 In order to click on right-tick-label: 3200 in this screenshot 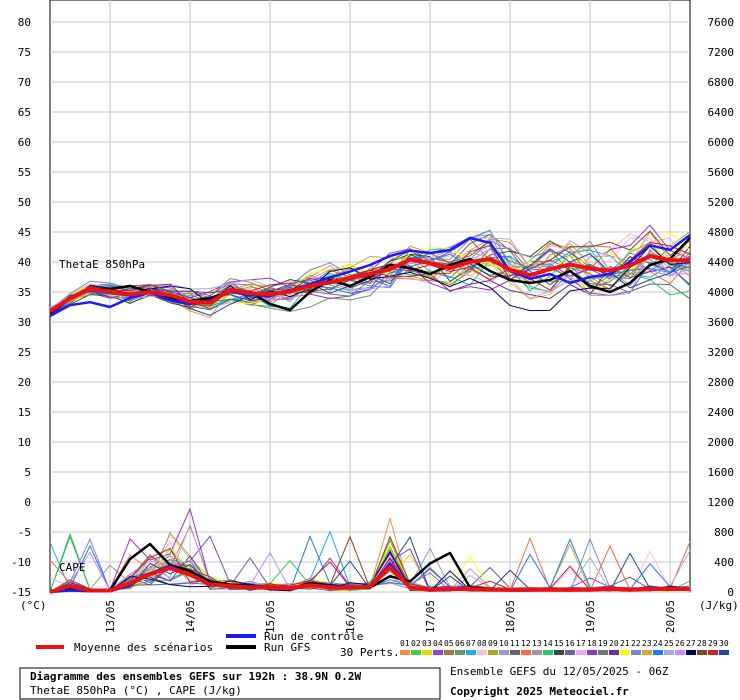, I will do `click(721, 352)`.